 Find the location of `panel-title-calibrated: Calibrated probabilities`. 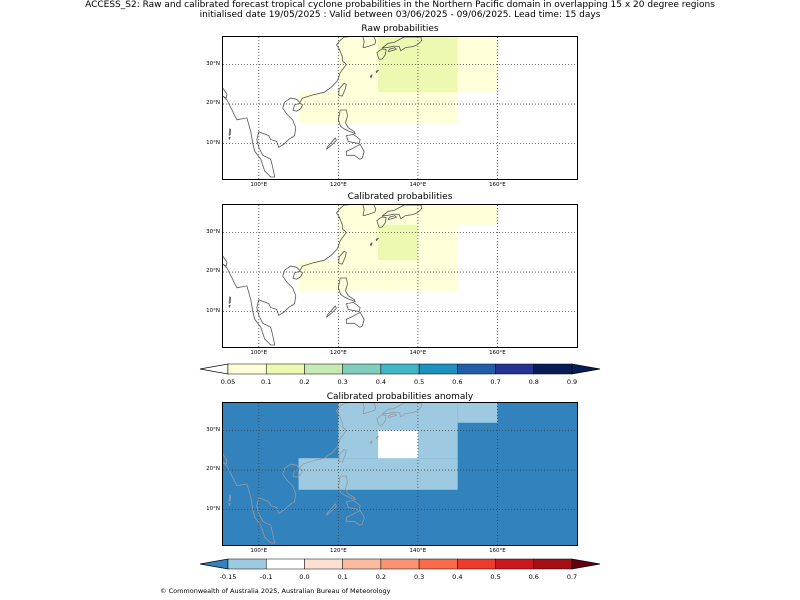

panel-title-calibrated: Calibrated probabilities is located at coordinates (400, 197).